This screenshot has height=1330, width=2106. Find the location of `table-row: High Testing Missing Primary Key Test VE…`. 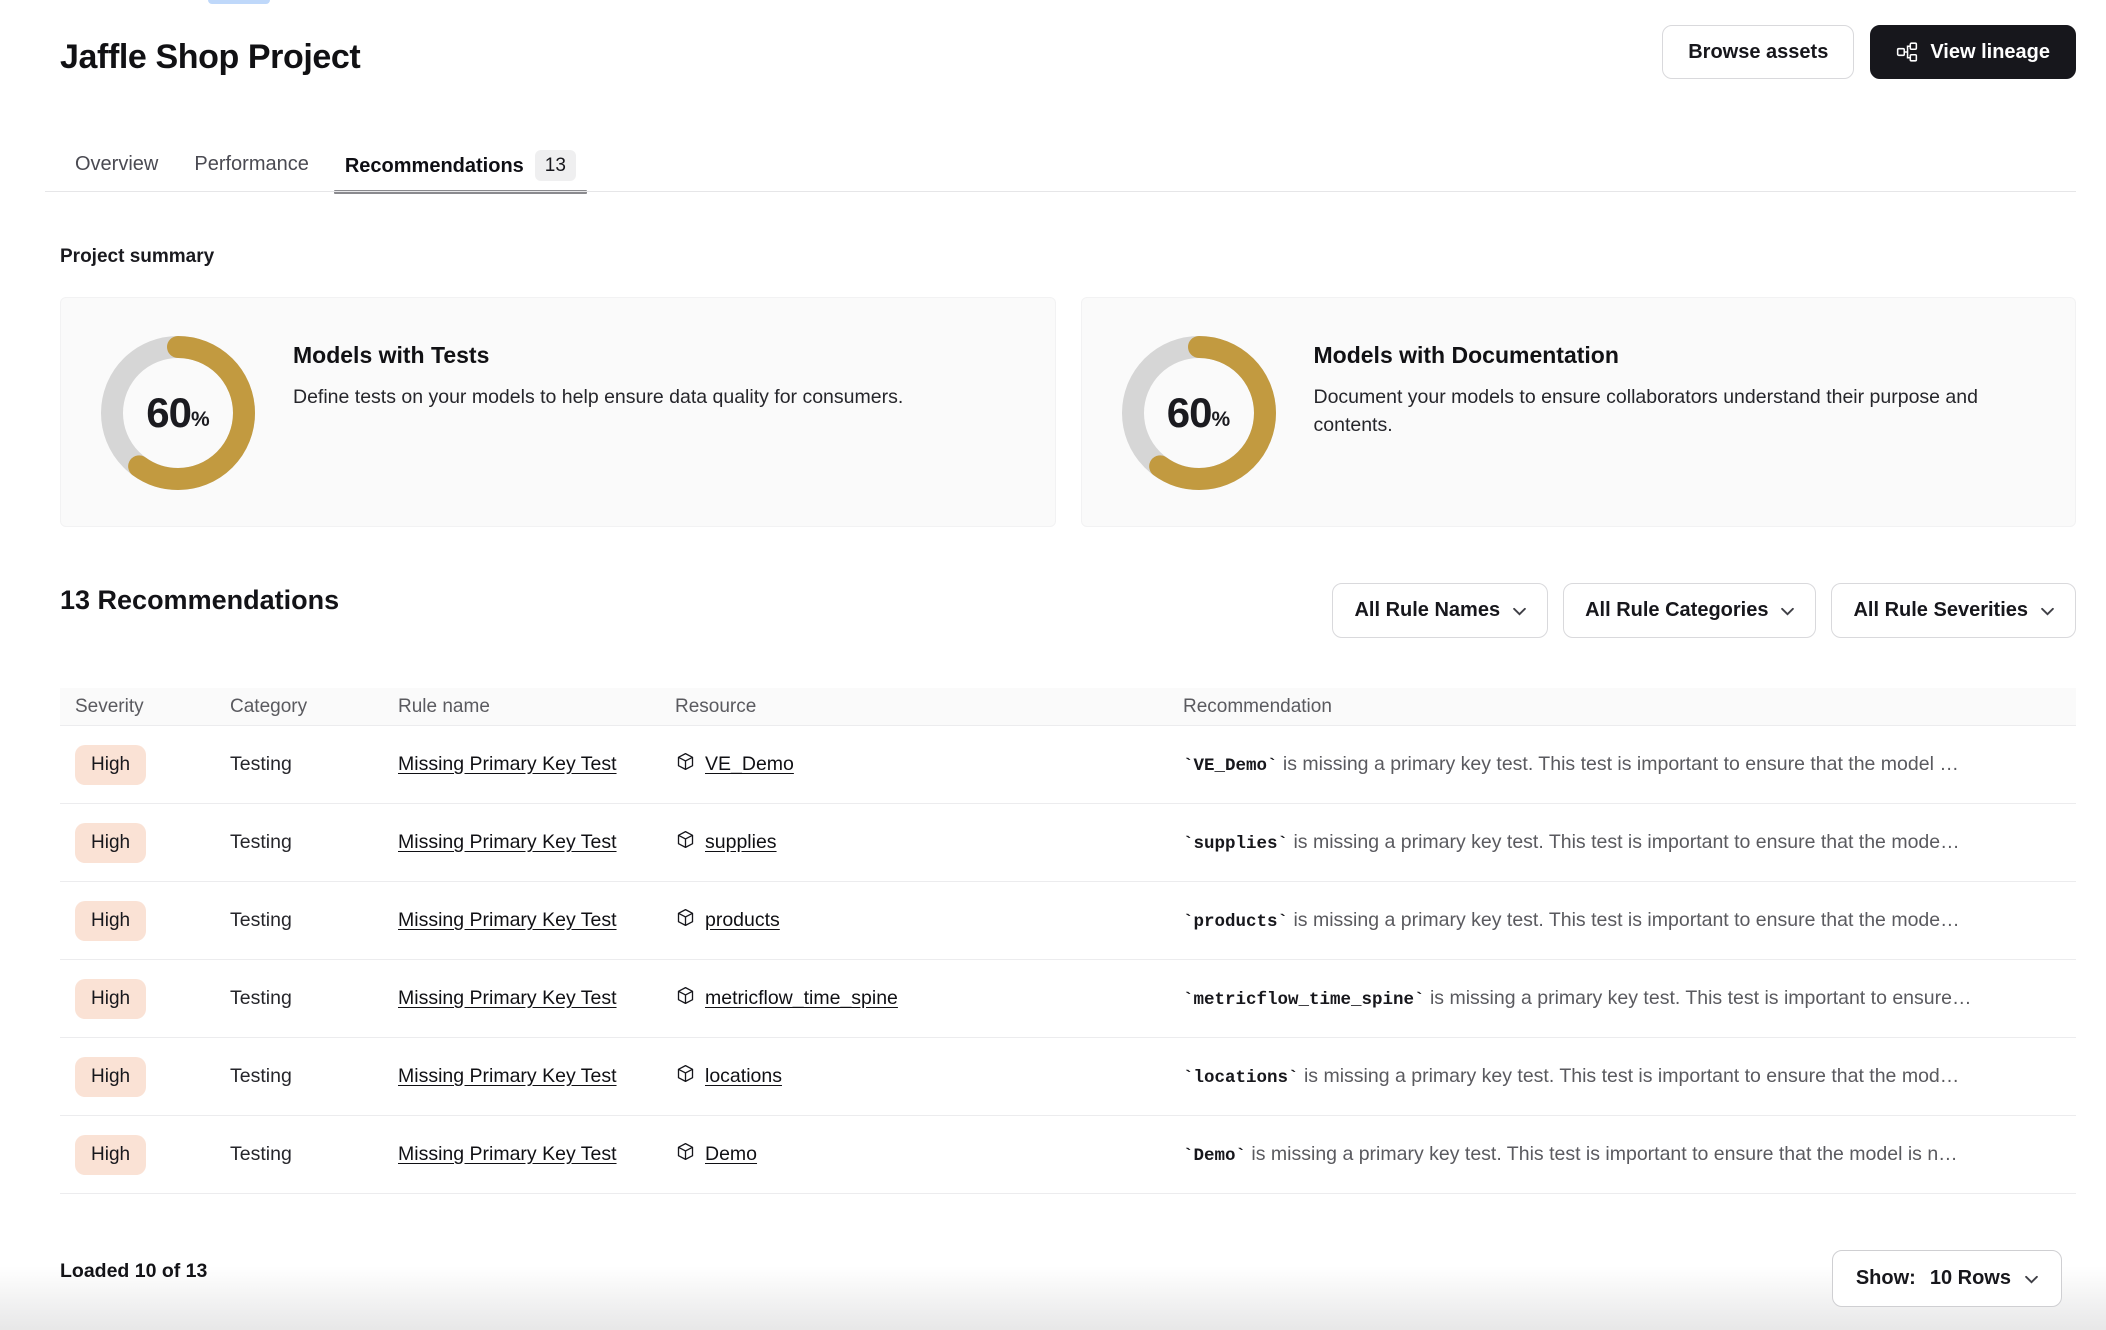

table-row: High Testing Missing Primary Key Test VE… is located at coordinates (1068, 765).